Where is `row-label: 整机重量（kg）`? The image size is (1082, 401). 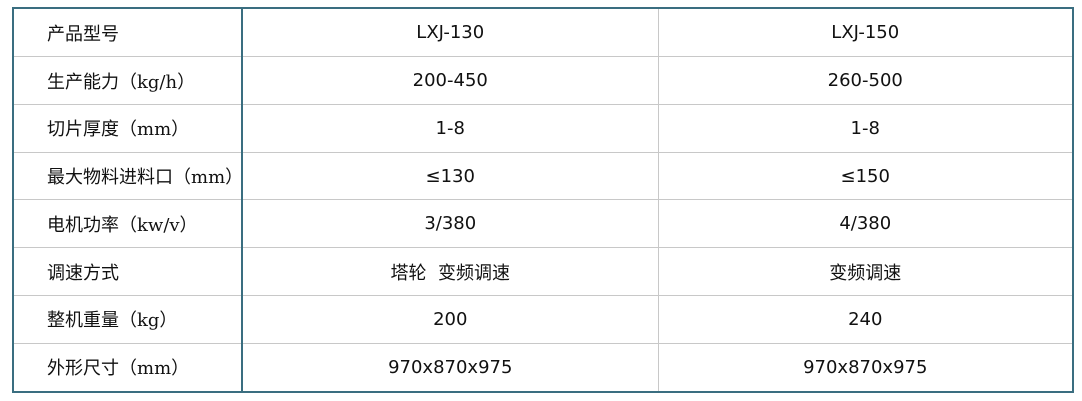 row-label: 整机重量（kg） is located at coordinates (128, 319).